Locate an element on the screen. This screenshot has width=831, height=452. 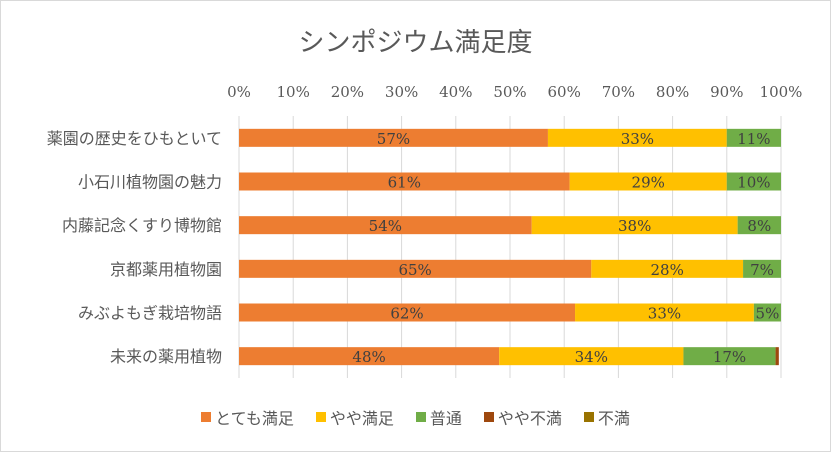
legend-item: 不満 is located at coordinates (606, 417).